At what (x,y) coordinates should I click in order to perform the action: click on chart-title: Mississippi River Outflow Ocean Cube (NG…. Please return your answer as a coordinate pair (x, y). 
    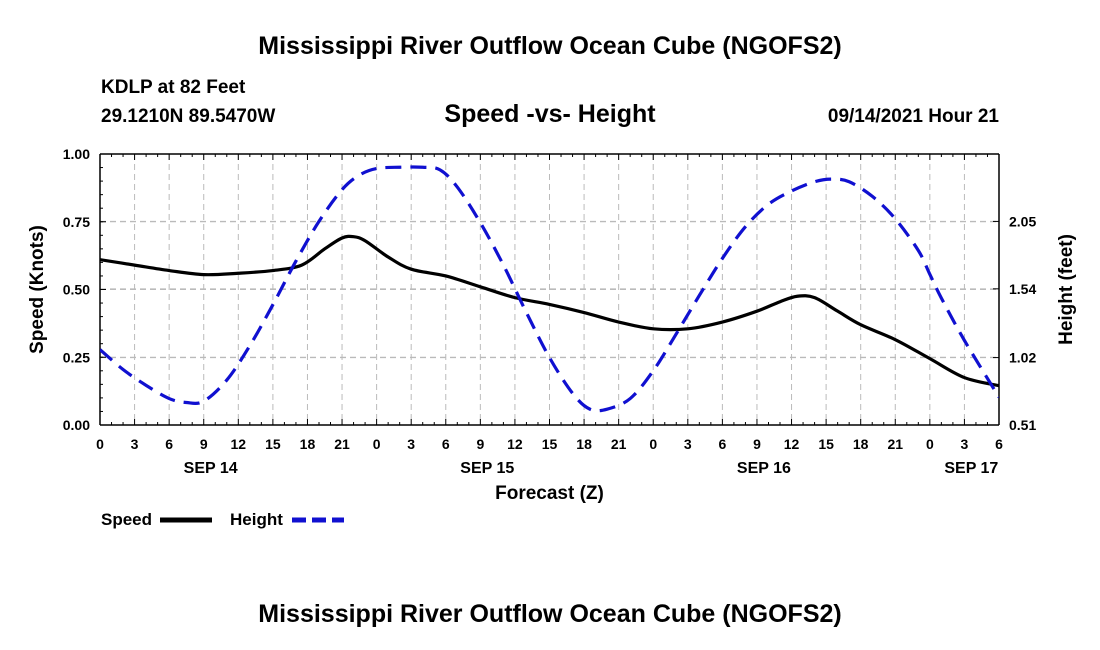
    Looking at the image, I should click on (550, 46).